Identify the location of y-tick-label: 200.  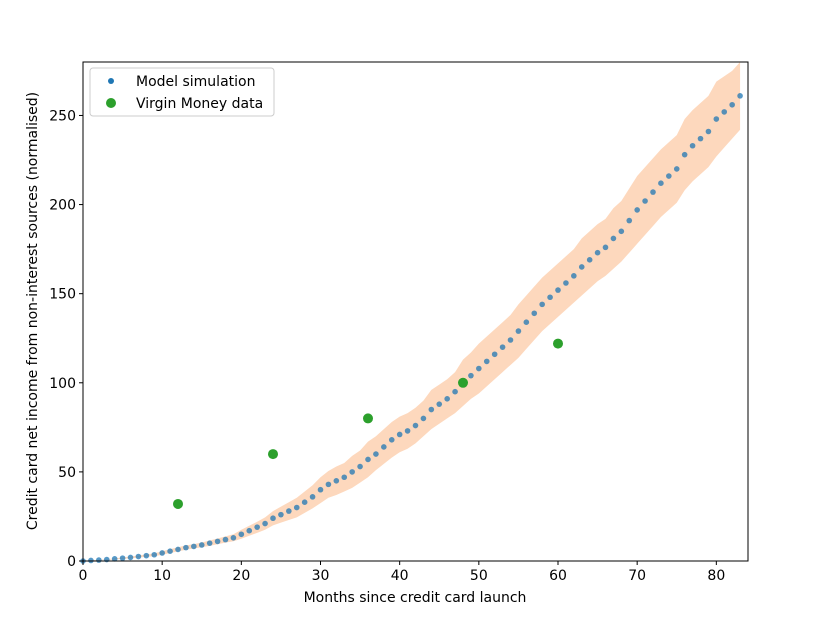
(62, 206).